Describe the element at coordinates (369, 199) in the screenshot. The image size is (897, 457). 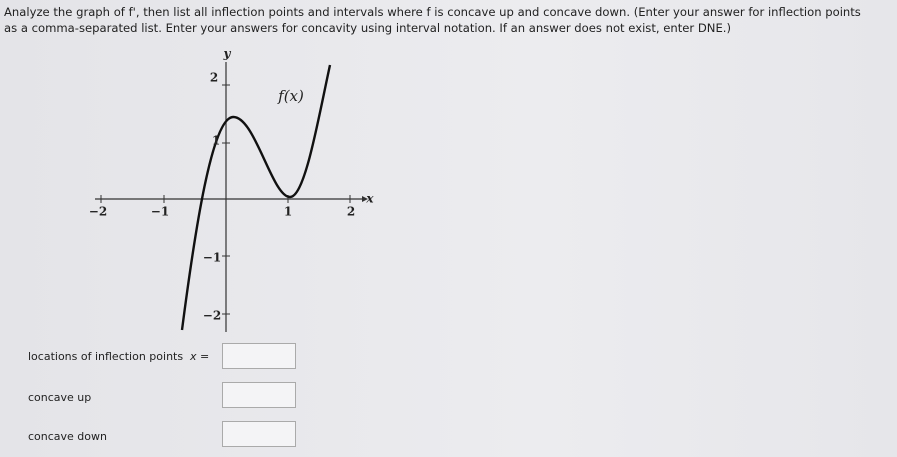
I see `x-axis-label: x` at that location.